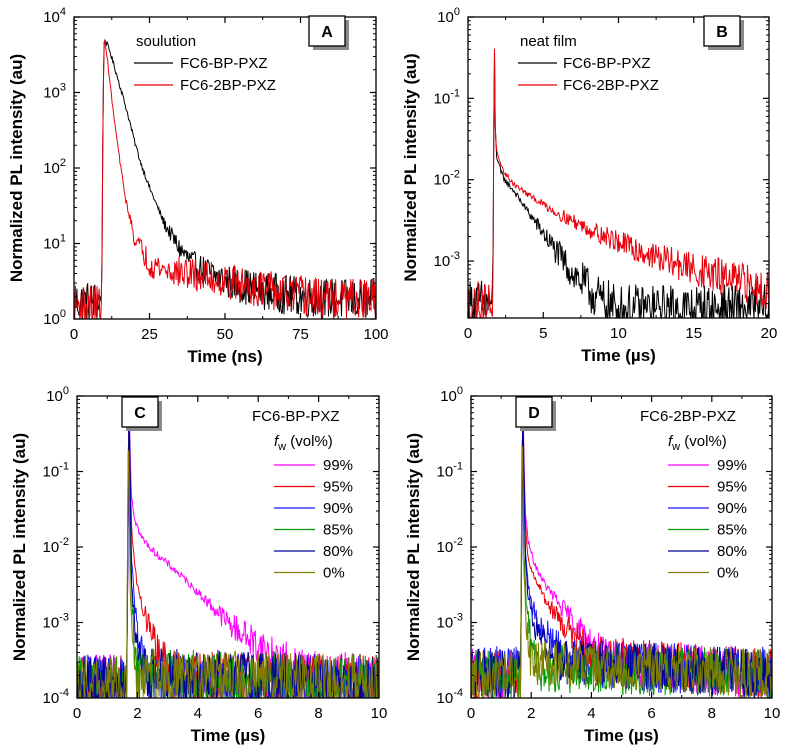 The width and height of the screenshot is (787, 756). I want to click on y-tick-label: 10¹, so click(54, 243).